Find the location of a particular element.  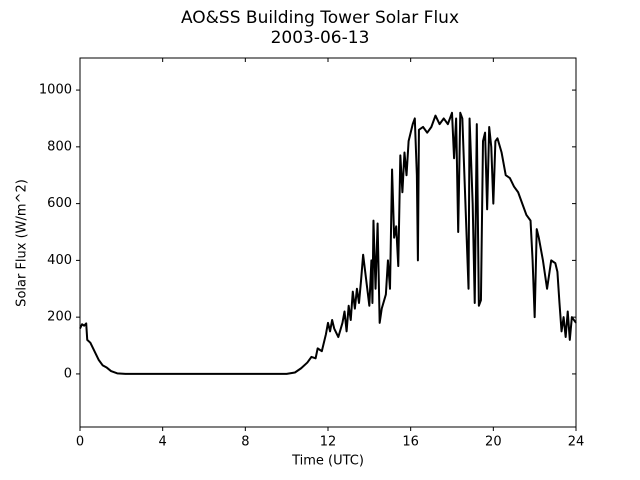

x-tick-label: 24 is located at coordinates (576, 442).